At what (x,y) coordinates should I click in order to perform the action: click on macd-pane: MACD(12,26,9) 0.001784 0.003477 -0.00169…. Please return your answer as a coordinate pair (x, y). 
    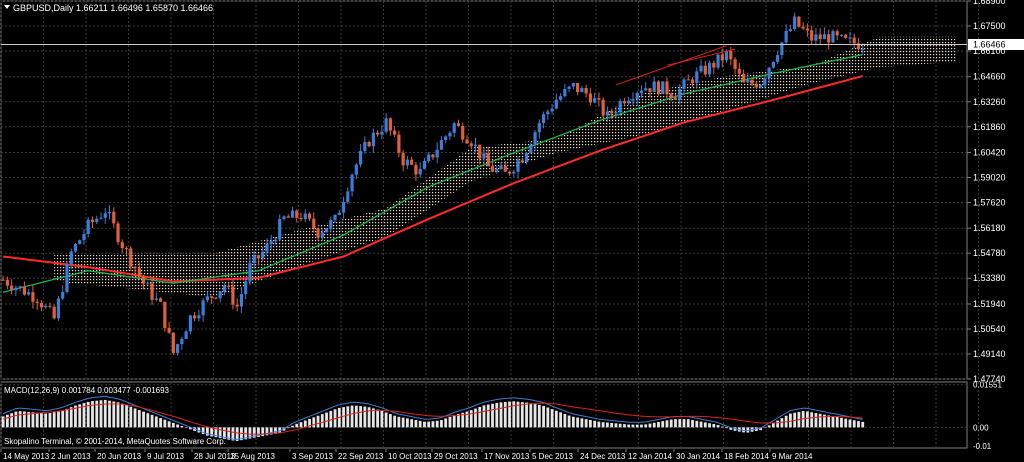
    Looking at the image, I should click on (489, 415).